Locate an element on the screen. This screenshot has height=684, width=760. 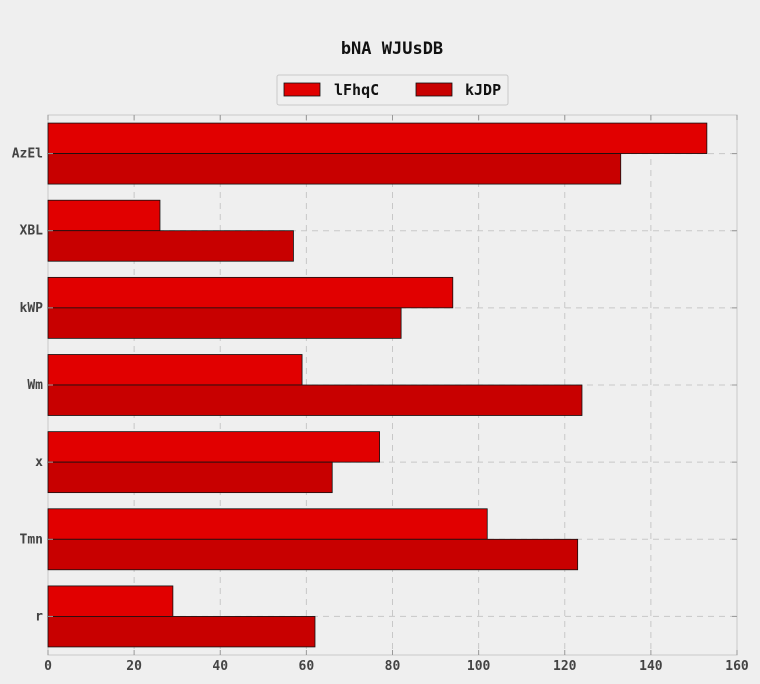
x-tick-label: 60 is located at coordinates (307, 666).